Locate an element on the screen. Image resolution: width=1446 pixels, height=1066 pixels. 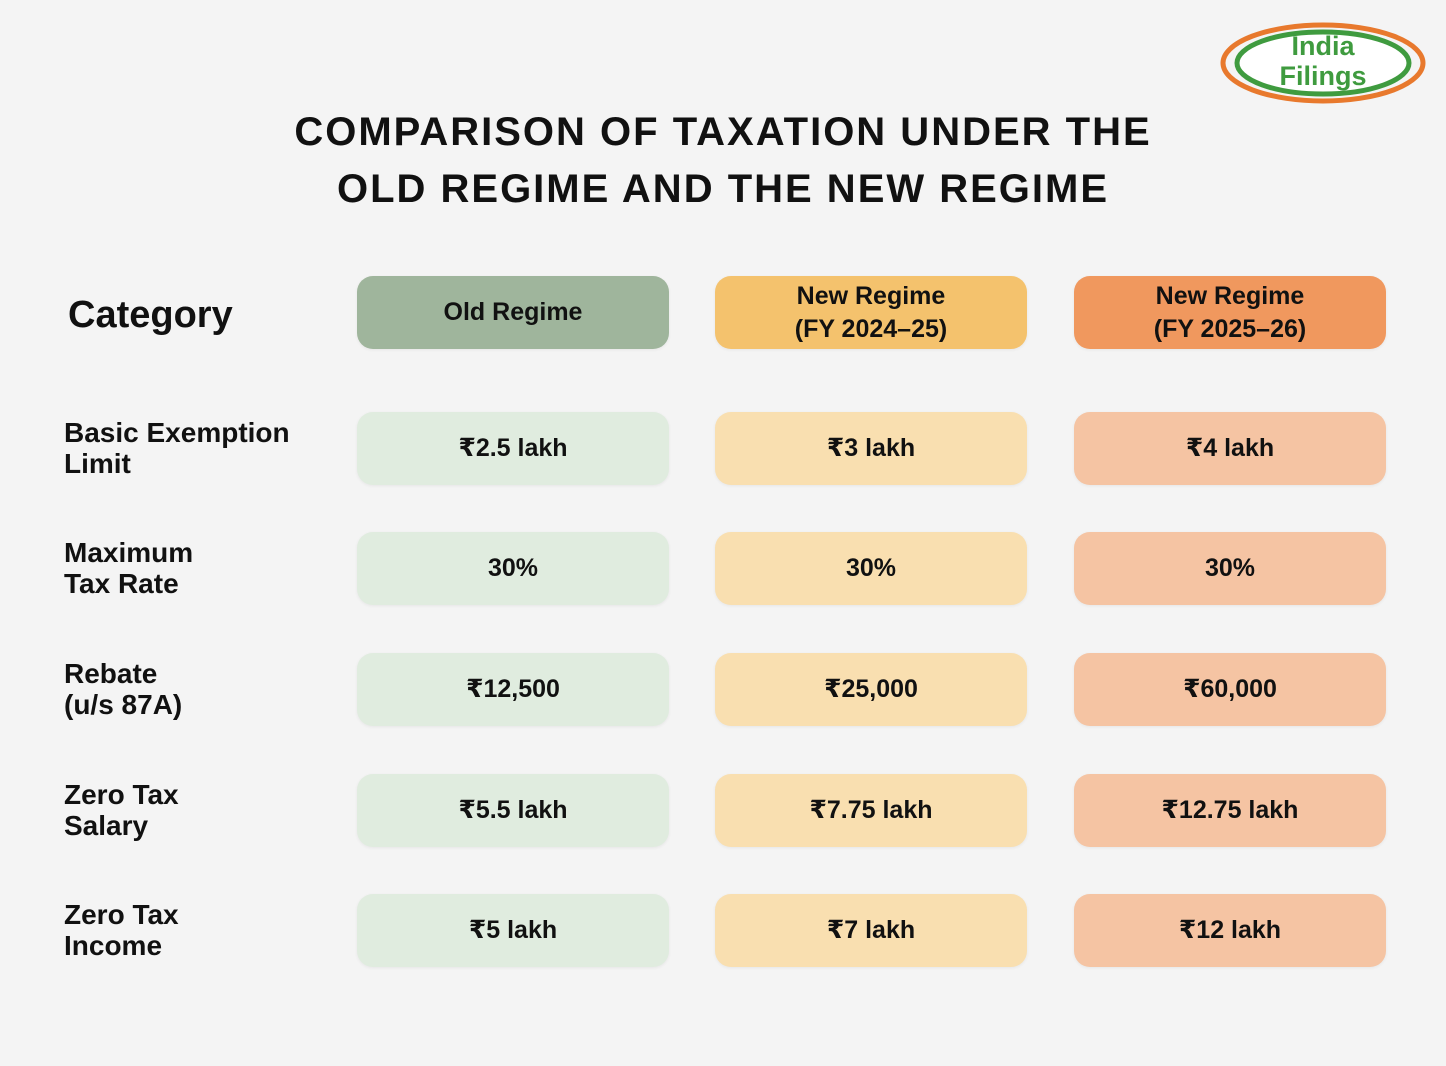
title-line: OLD REGIME AND THE NEW REGIME is located at coordinates (723, 189).